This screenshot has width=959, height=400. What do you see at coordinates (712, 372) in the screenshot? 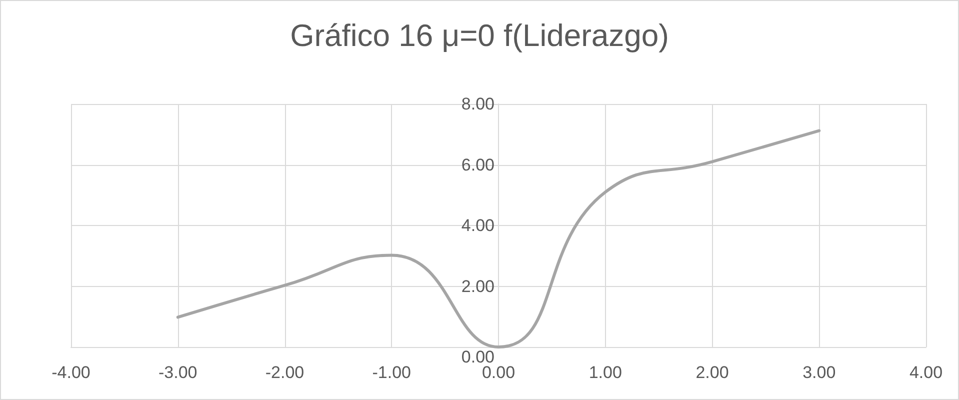
I see `x-tick-label: 2.00` at bounding box center [712, 372].